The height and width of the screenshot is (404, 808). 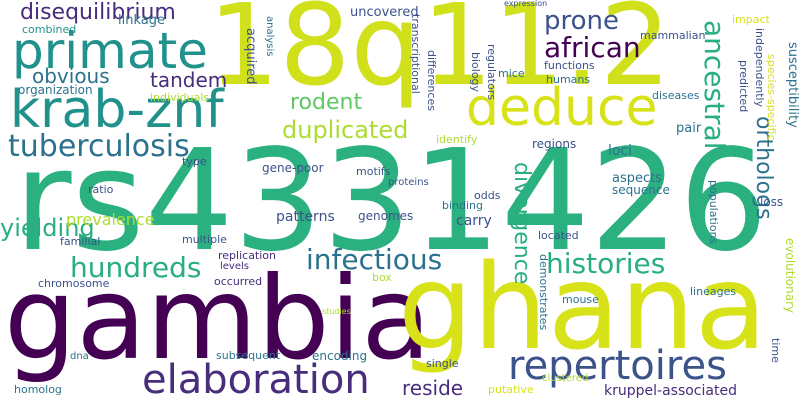 What do you see at coordinates (384, 12) in the screenshot?
I see `word-uncovered: uncovered` at bounding box center [384, 12].